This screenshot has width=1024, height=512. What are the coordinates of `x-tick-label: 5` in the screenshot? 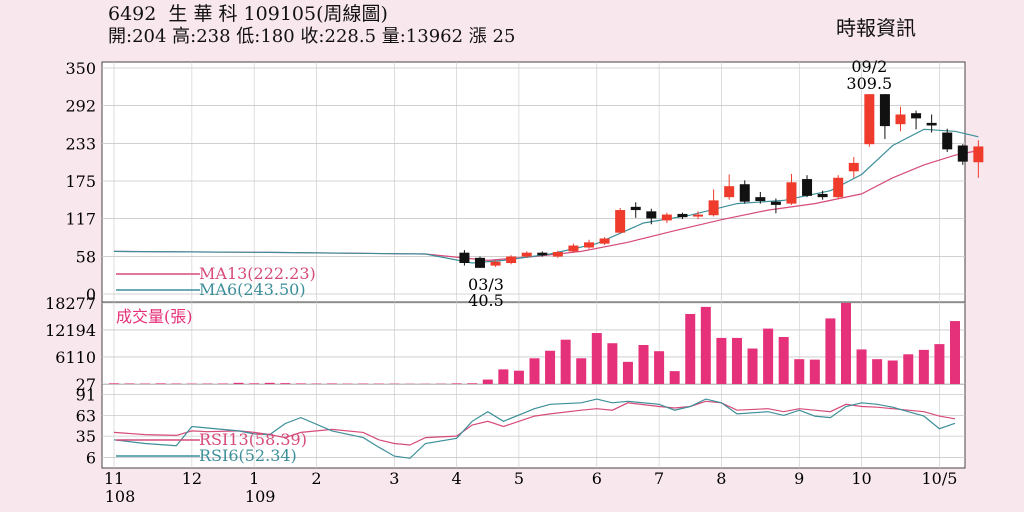 It's located at (519, 478).